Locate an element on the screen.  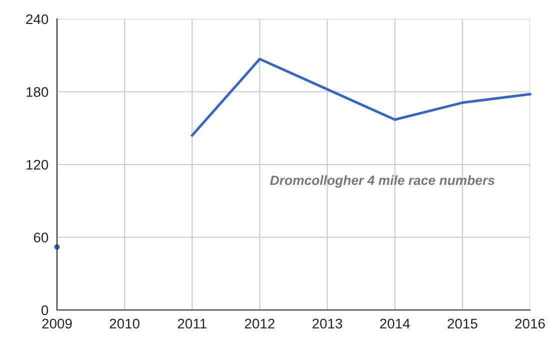
x-tick-label: 2011 is located at coordinates (192, 323).